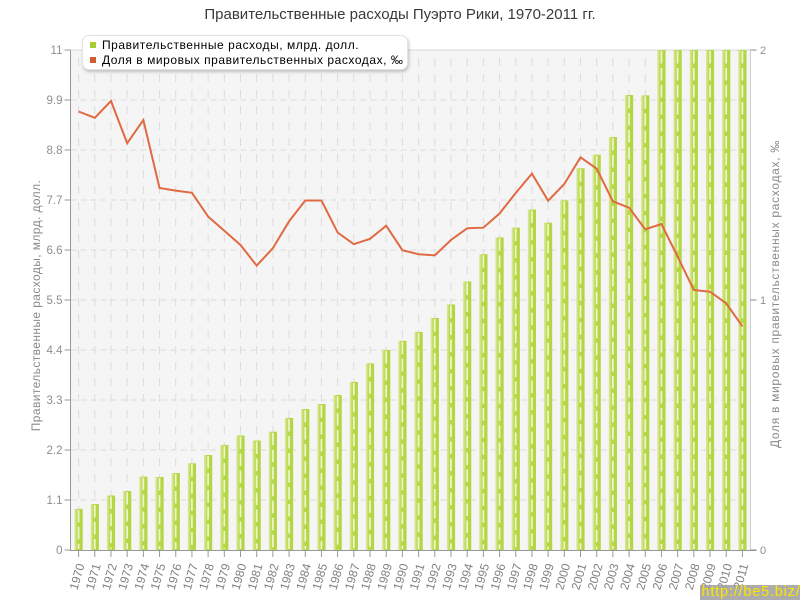 This screenshot has width=800, height=600. Describe the element at coordinates (36, 305) in the screenshot. I see `svg-text:Правительственные расходы, млр: Правительственные расходы, млрд. долл.` at that location.